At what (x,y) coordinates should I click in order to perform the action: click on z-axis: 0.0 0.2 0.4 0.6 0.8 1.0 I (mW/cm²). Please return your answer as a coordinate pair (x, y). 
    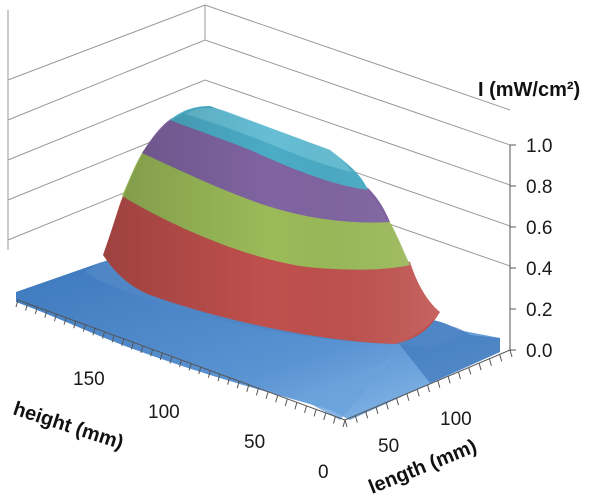
    Looking at the image, I should click on (529, 220).